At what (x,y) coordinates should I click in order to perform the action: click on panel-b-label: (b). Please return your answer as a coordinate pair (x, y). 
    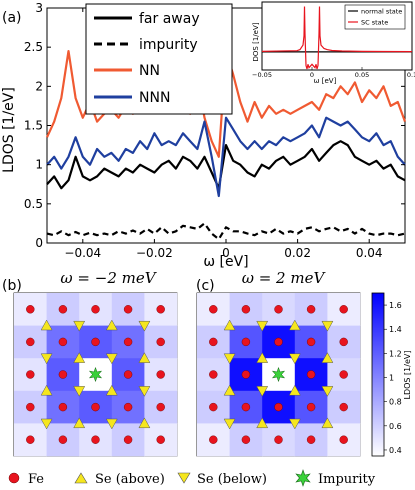
    Looking at the image, I should click on (12, 286).